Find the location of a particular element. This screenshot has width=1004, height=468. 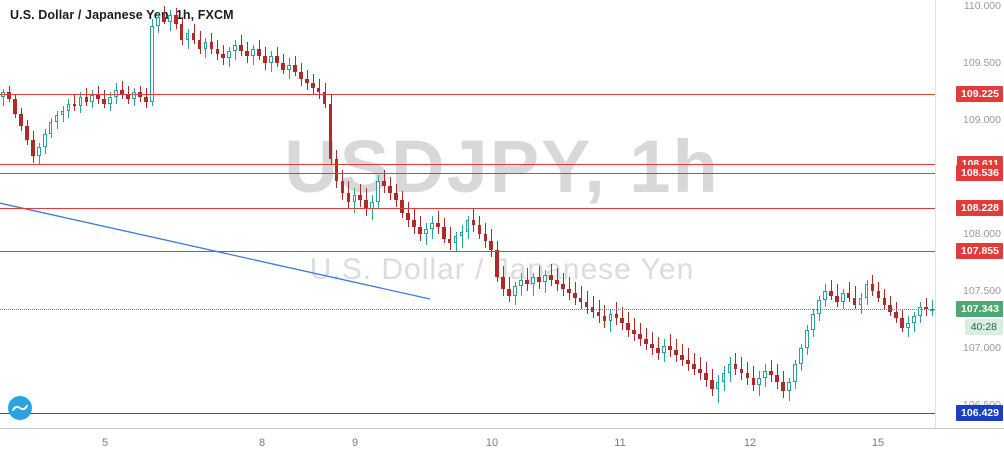

support-106-429-line is located at coordinates (467, 414).